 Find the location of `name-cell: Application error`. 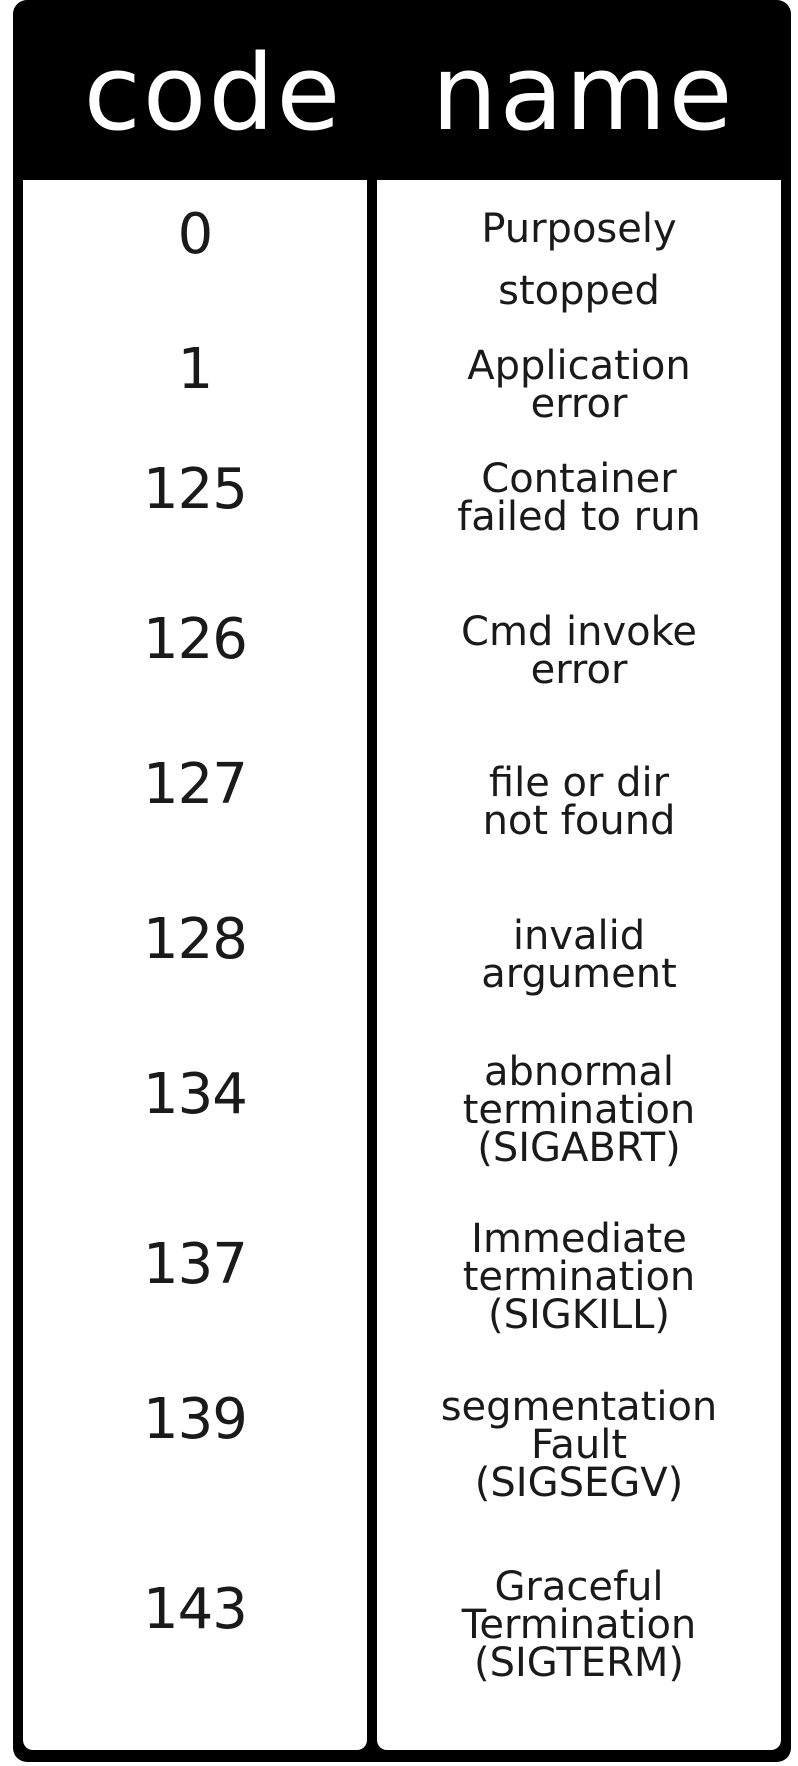

name-cell: Application error is located at coordinates (579, 385).